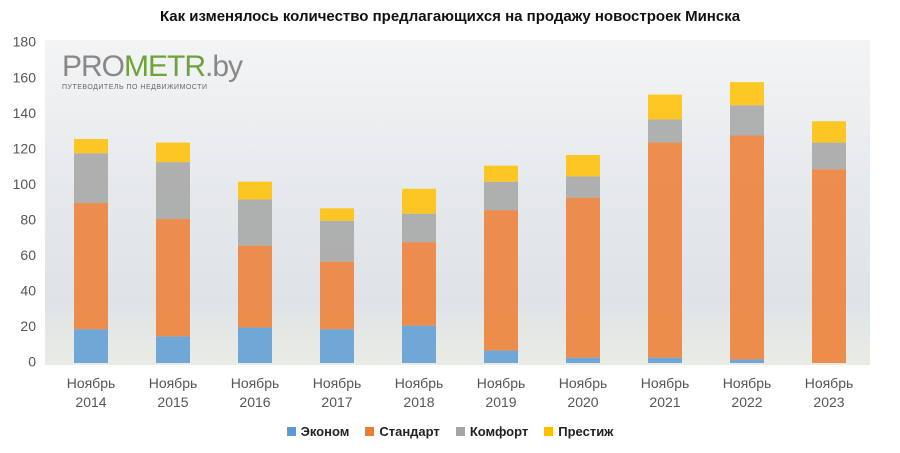 The image size is (900, 453). I want to click on y-tick-label: 80, so click(28, 219).